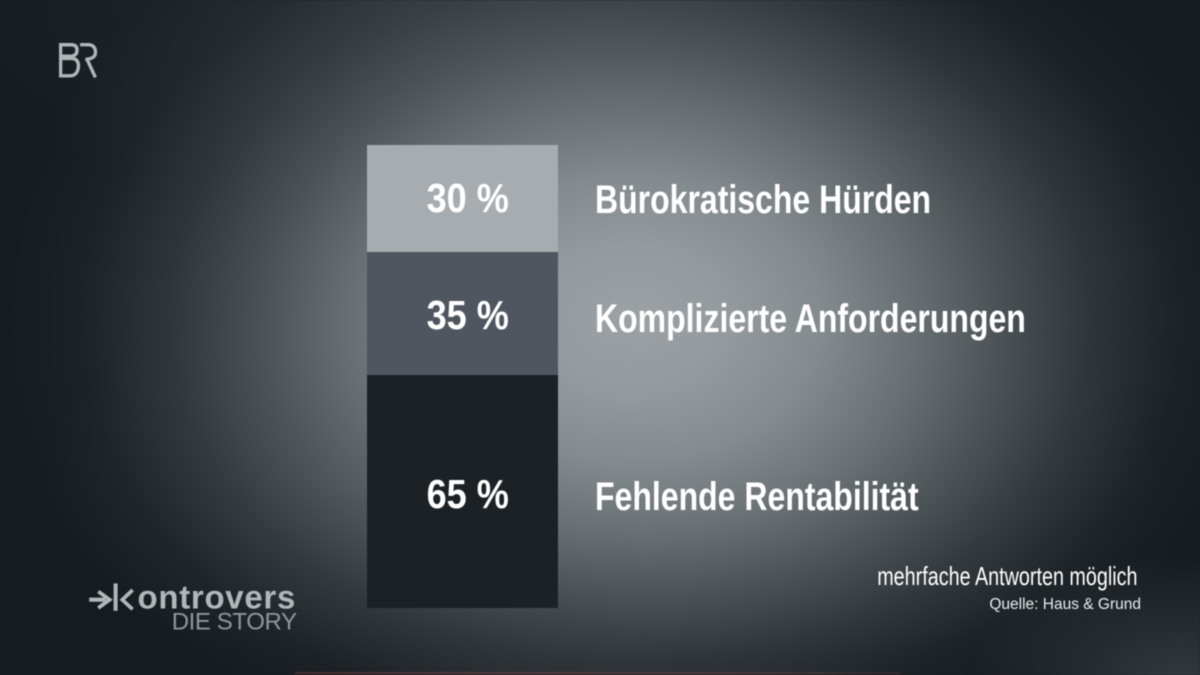 The height and width of the screenshot is (675, 1200). I want to click on svg-text: DIE STORY, so click(234, 621).